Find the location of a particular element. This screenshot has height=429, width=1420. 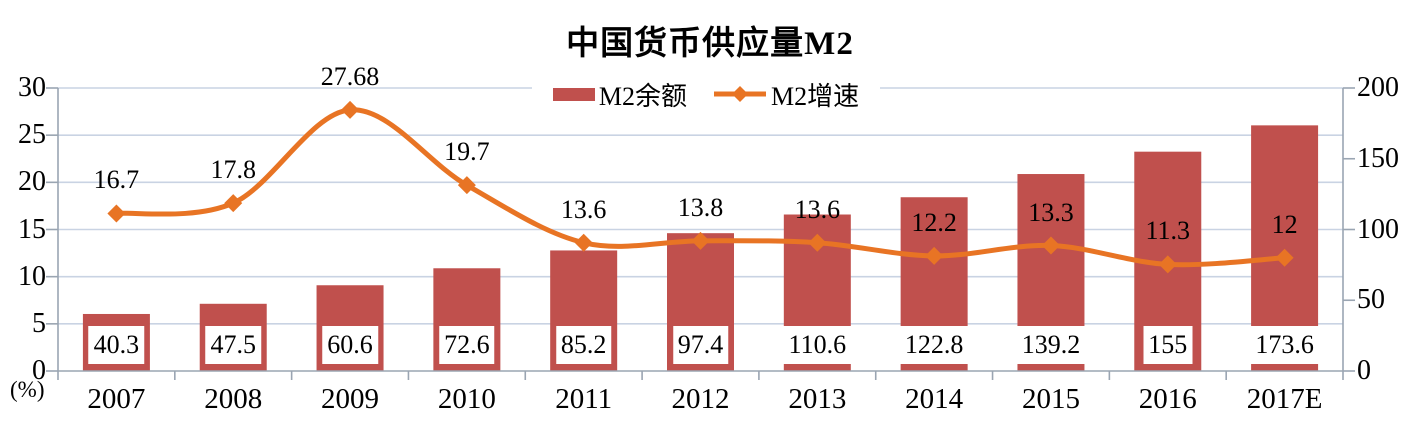

legend-item-m2-growth: M2增速 is located at coordinates (786, 94).